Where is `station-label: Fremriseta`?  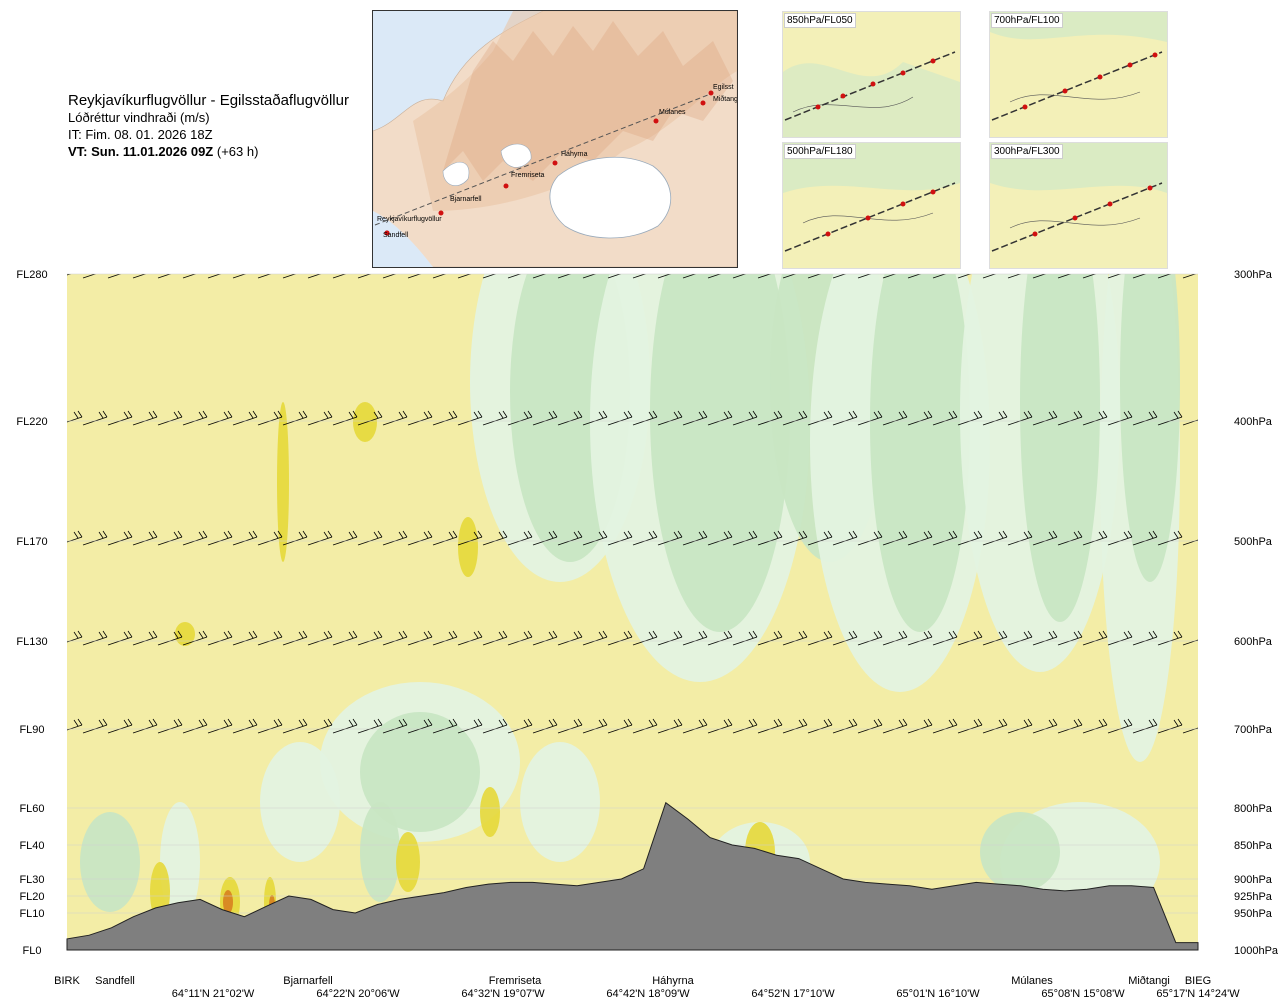
station-label: Fremriseta is located at coordinates (515, 981).